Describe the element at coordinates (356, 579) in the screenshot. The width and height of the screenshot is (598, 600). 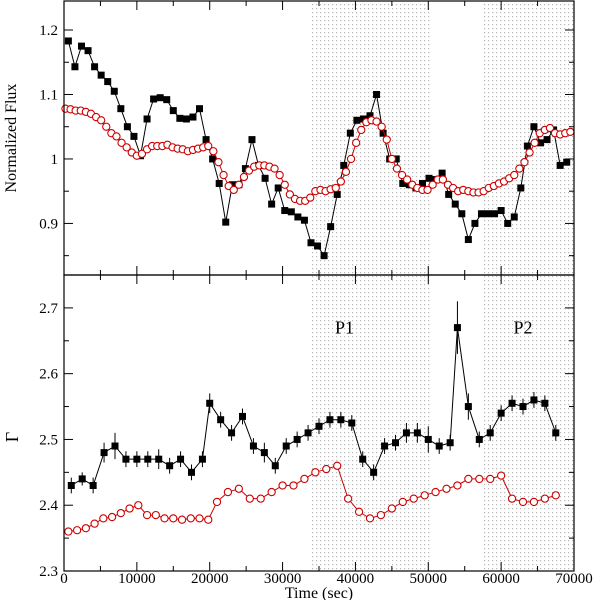
I see `xtick-label: 40000` at that location.